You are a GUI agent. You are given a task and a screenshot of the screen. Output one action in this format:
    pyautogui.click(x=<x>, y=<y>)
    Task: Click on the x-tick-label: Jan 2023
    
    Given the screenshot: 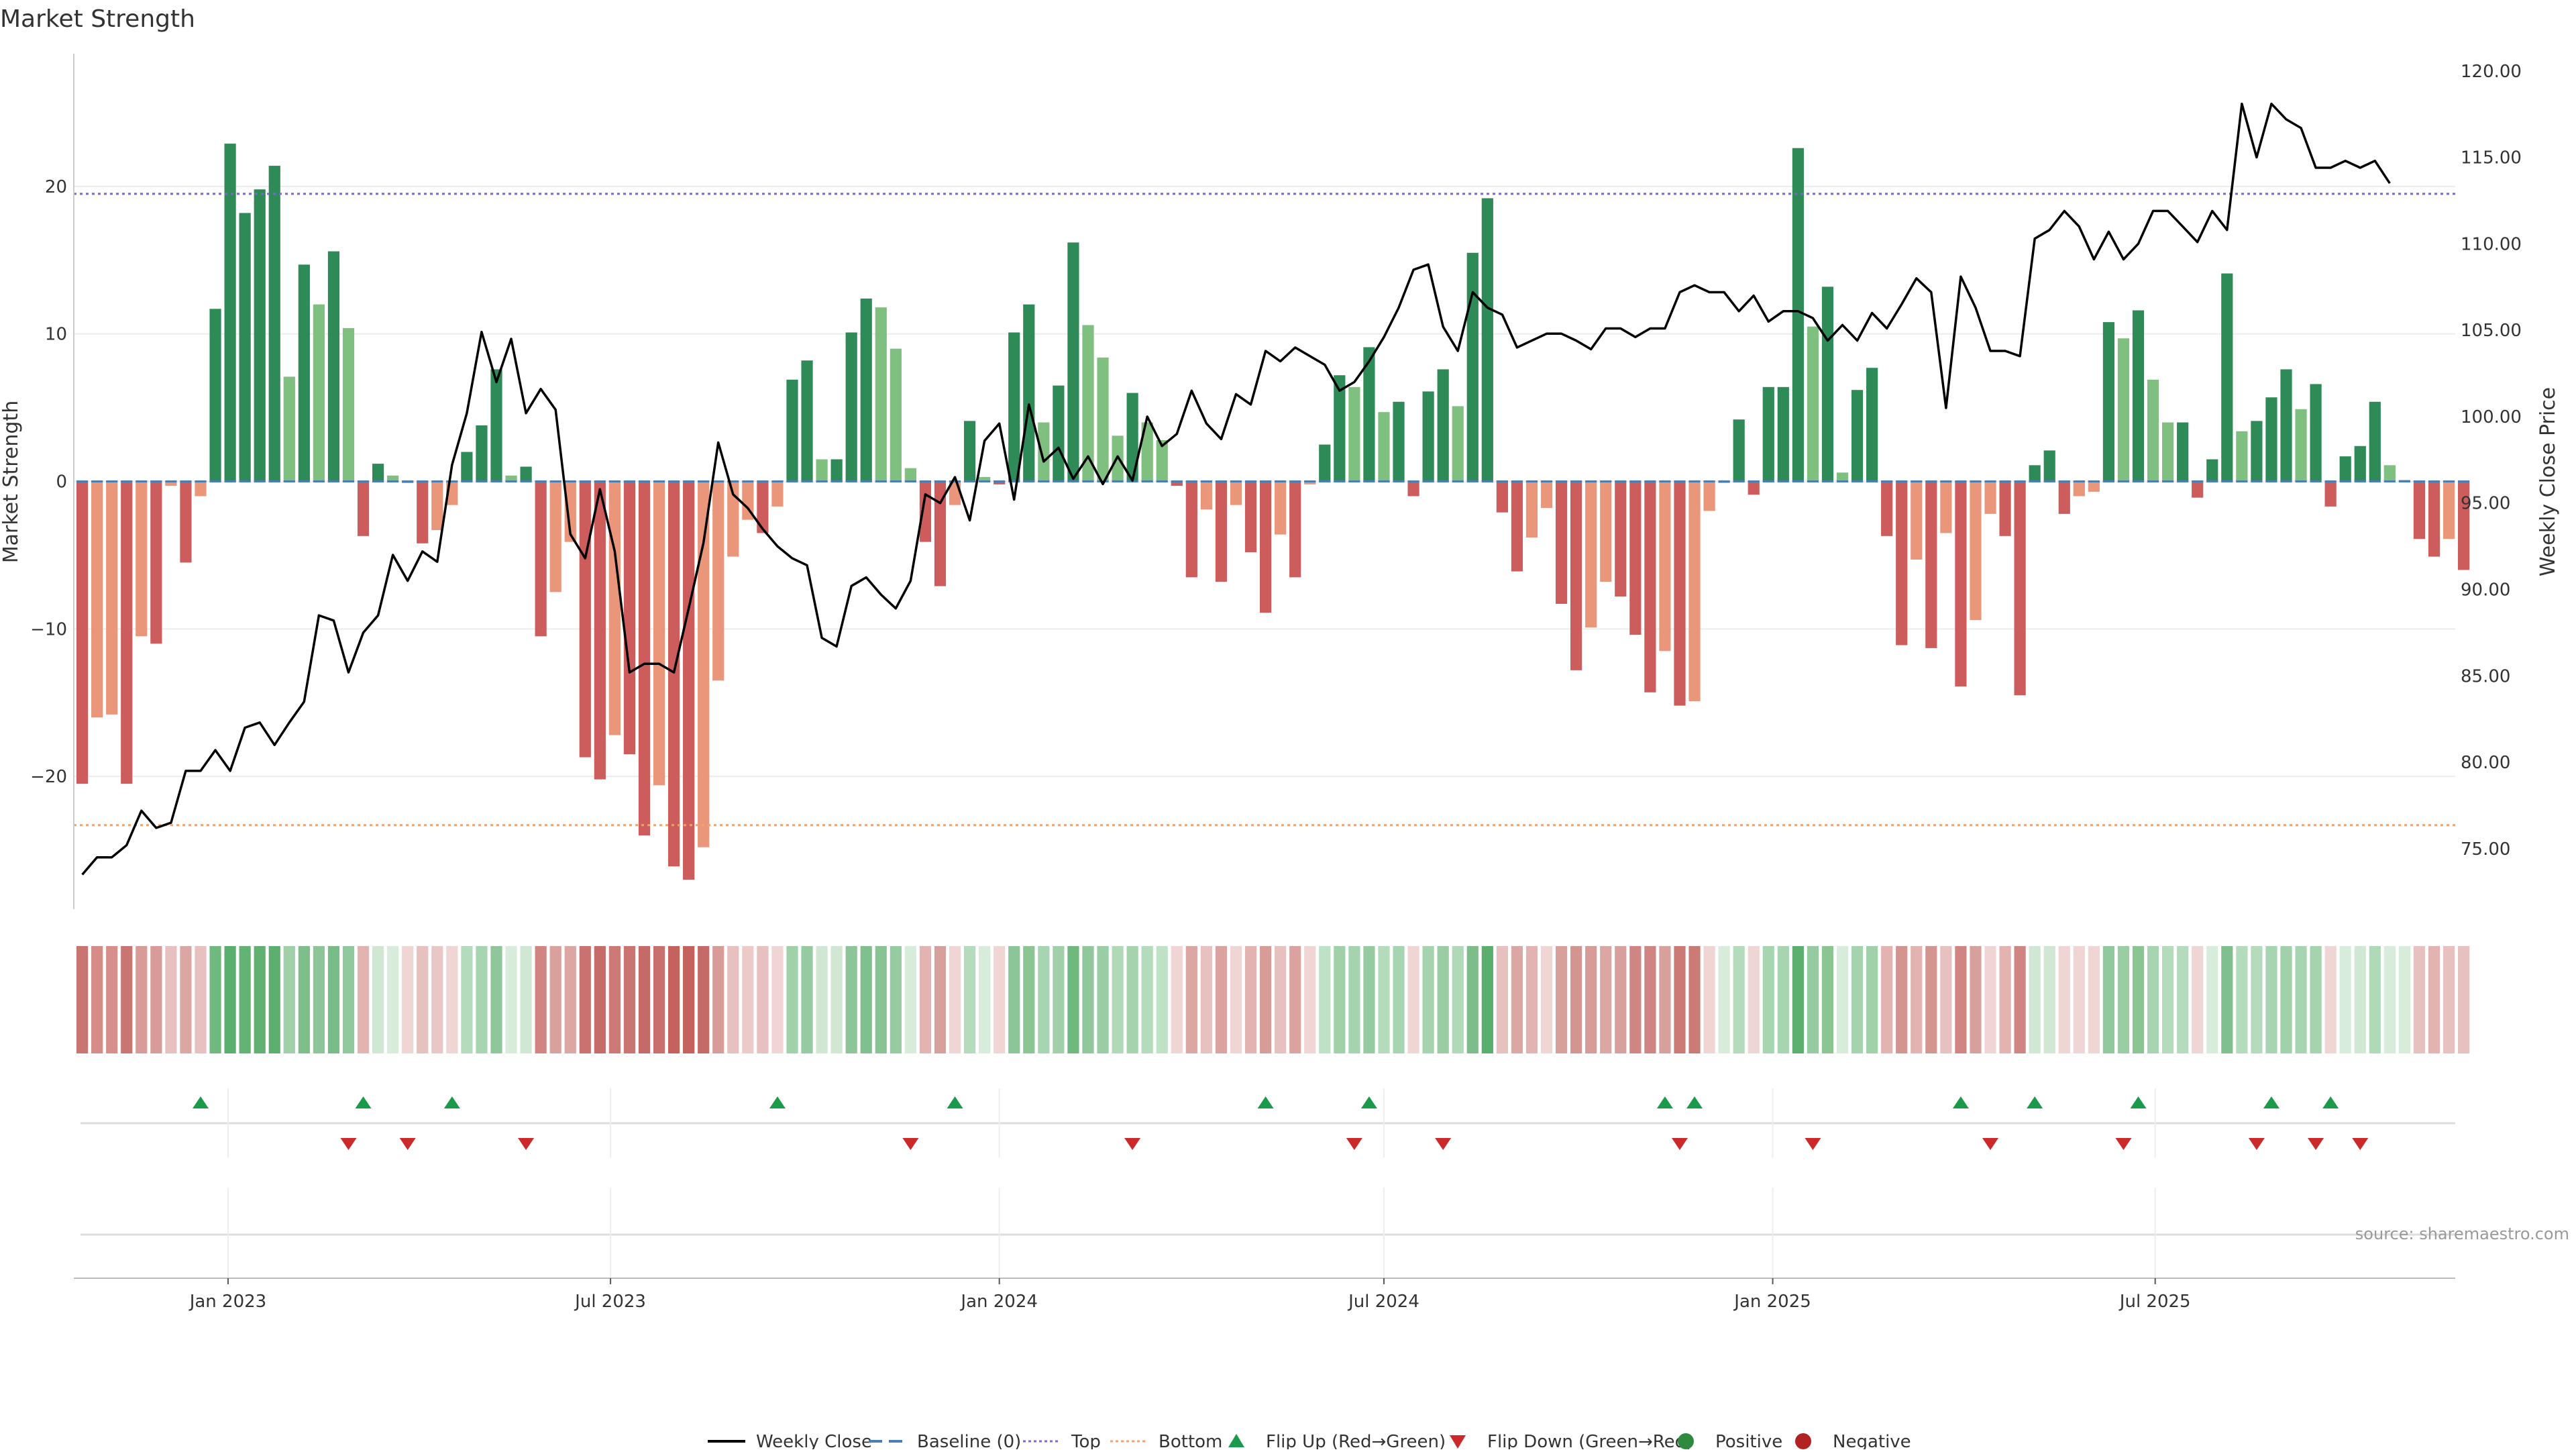 What is the action you would take?
    pyautogui.click(x=228, y=1302)
    